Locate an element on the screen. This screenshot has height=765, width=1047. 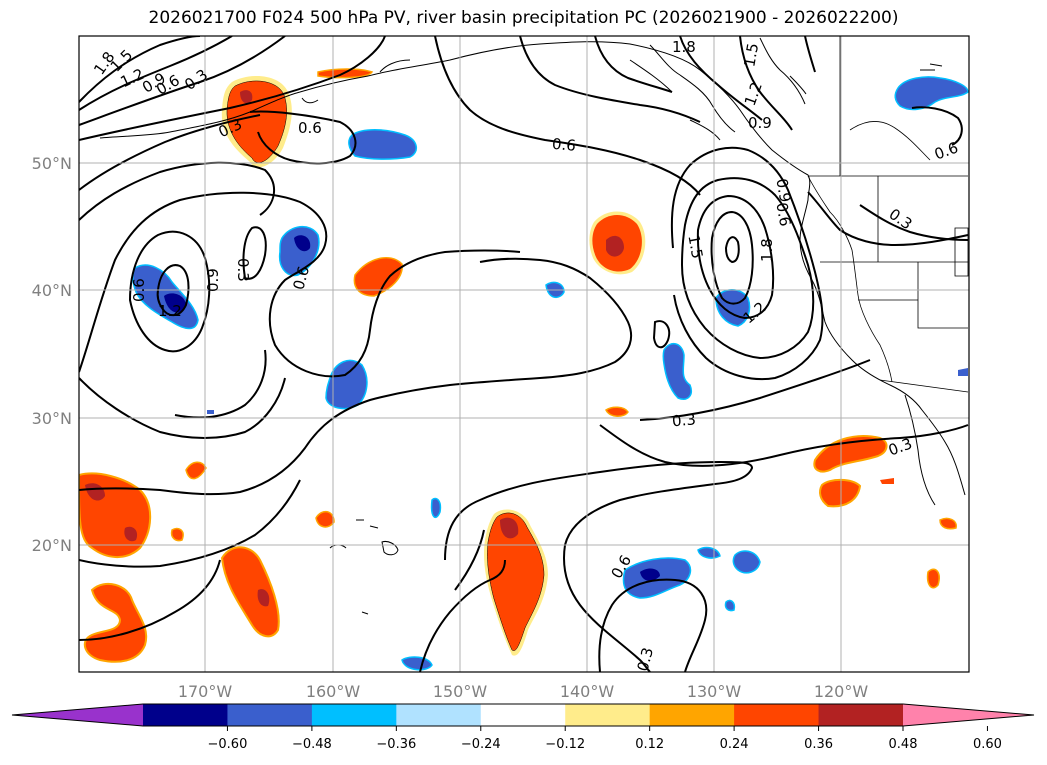
lat-tick-label: 40°N is located at coordinates (52, 290).